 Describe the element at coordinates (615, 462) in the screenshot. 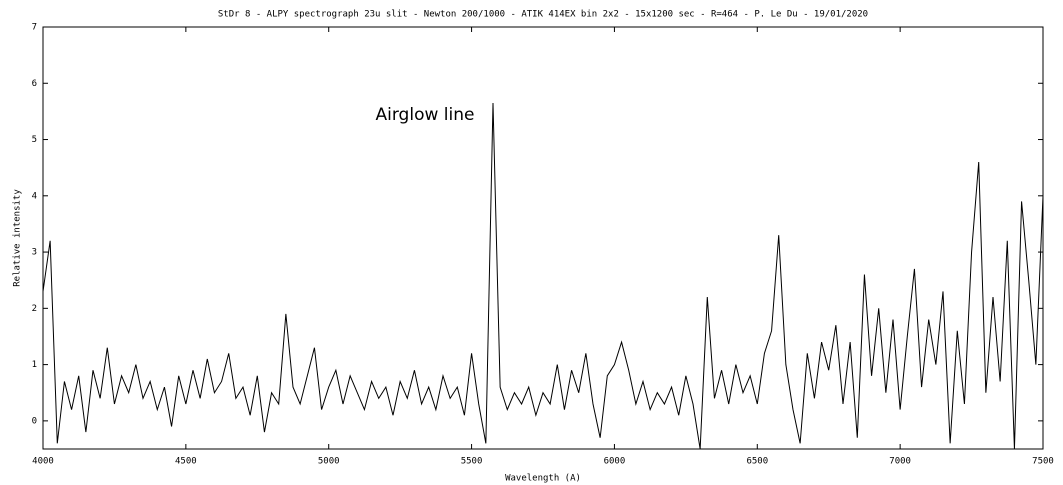

I see `x-tick-label: 6000` at that location.